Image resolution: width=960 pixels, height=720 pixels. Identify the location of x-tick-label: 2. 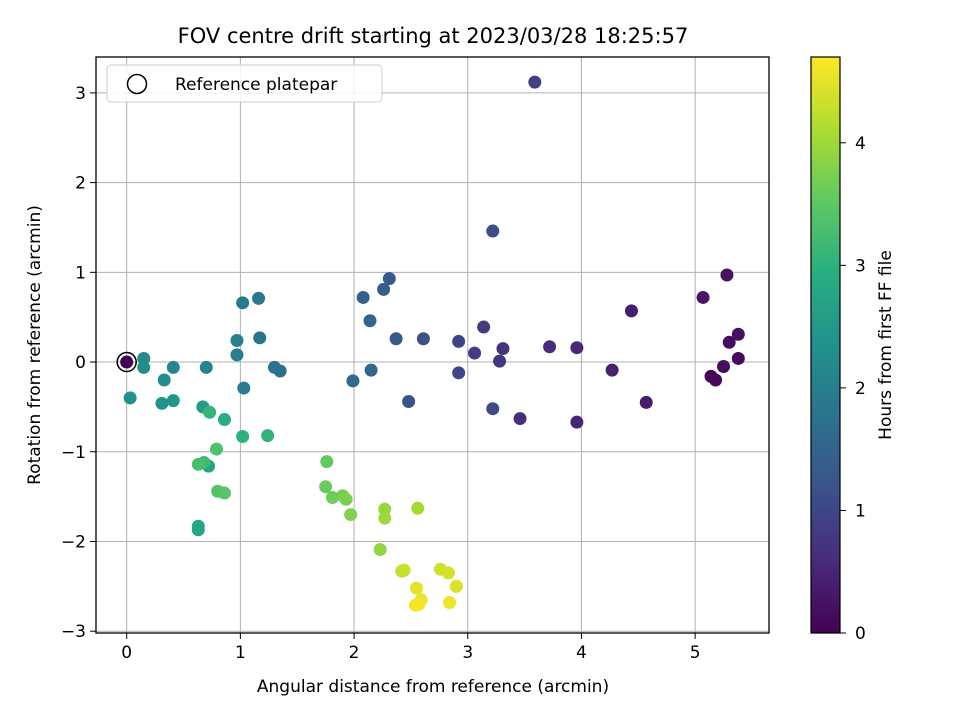
(354, 653).